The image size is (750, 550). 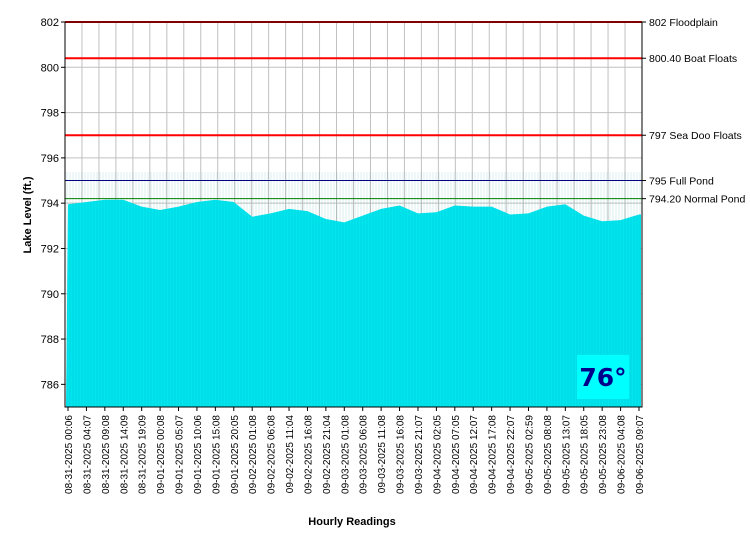 I want to click on x-tick-label: 09-01-2025 00:08, so click(x=161, y=454).